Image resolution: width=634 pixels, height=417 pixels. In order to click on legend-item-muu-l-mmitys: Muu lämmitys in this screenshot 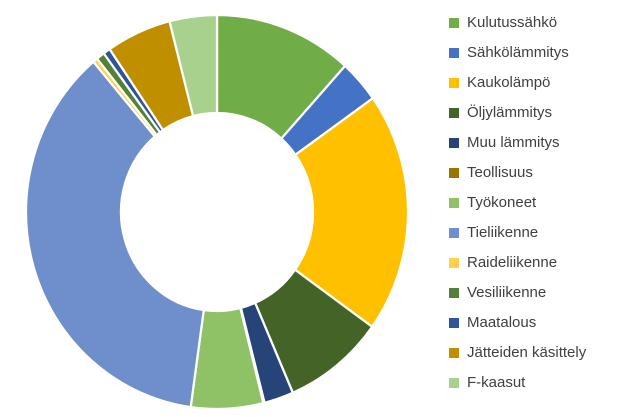, I will do `click(517, 142)`.